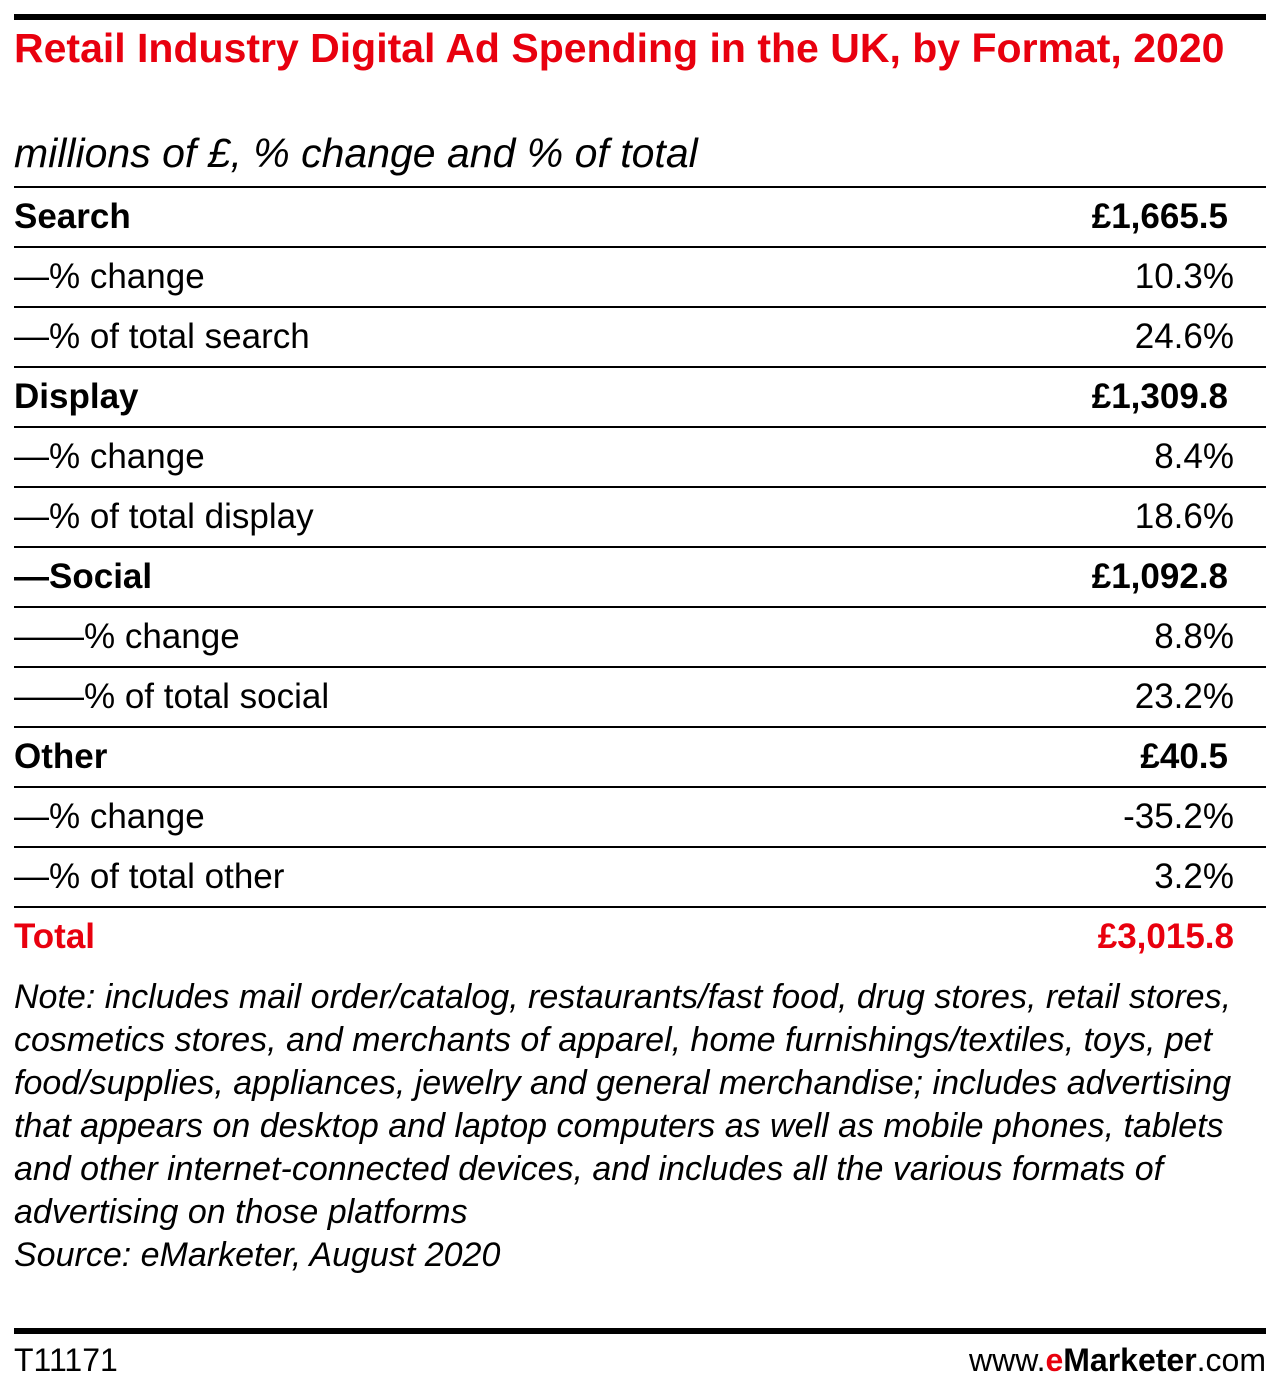  I want to click on brand-name: Marketer, so click(1130, 1360).